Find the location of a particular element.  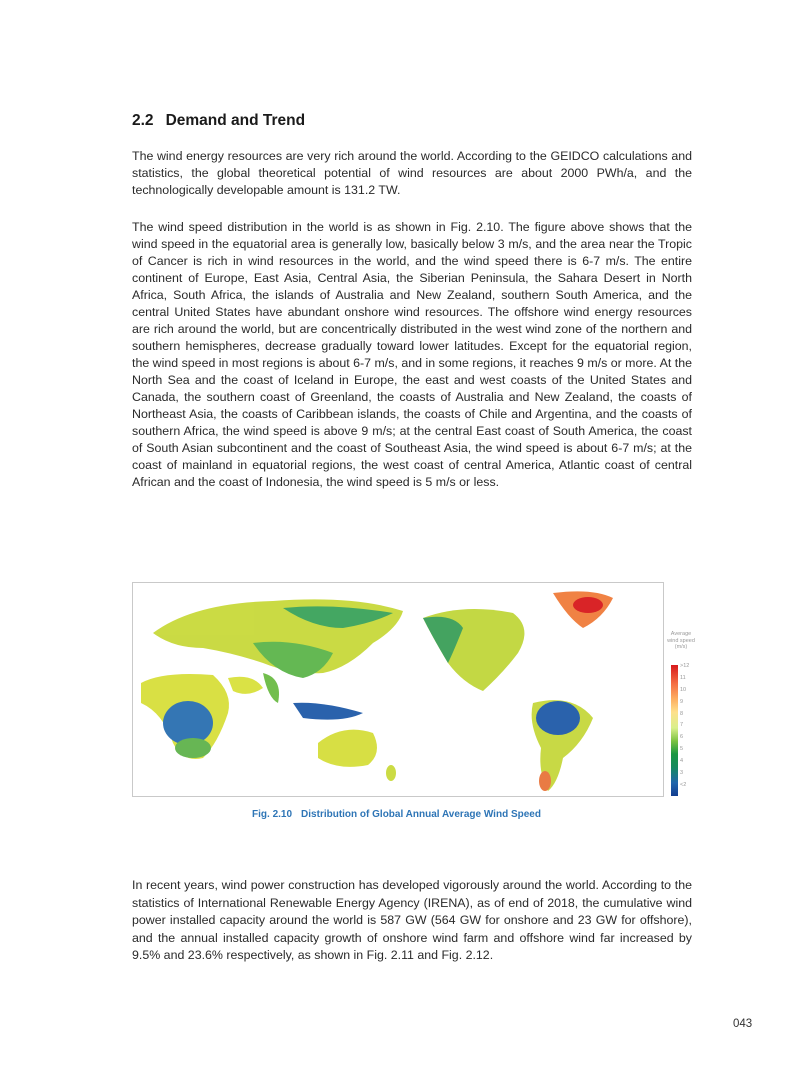

legend-tick: 8 is located at coordinates (682, 713).